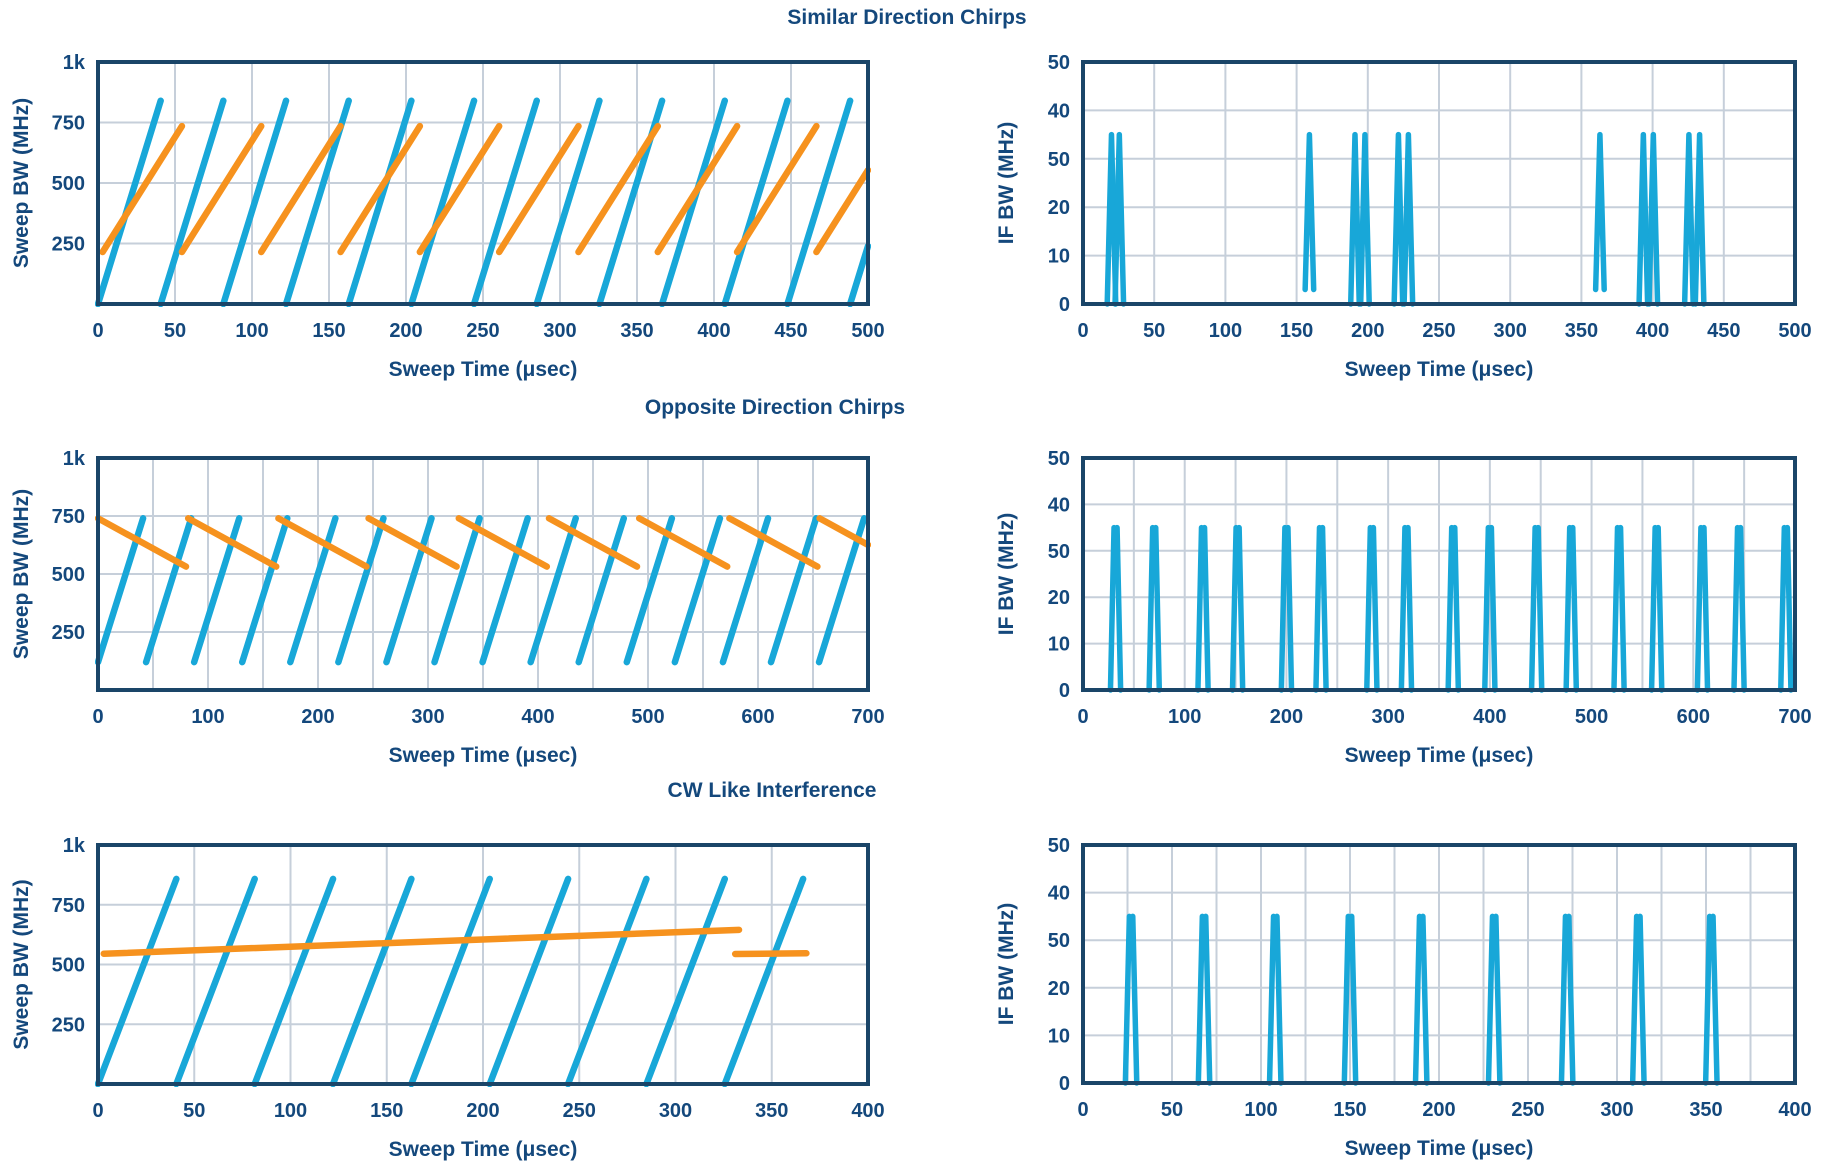  I want to click on row-title-cw: CW Like Interference, so click(772, 790).